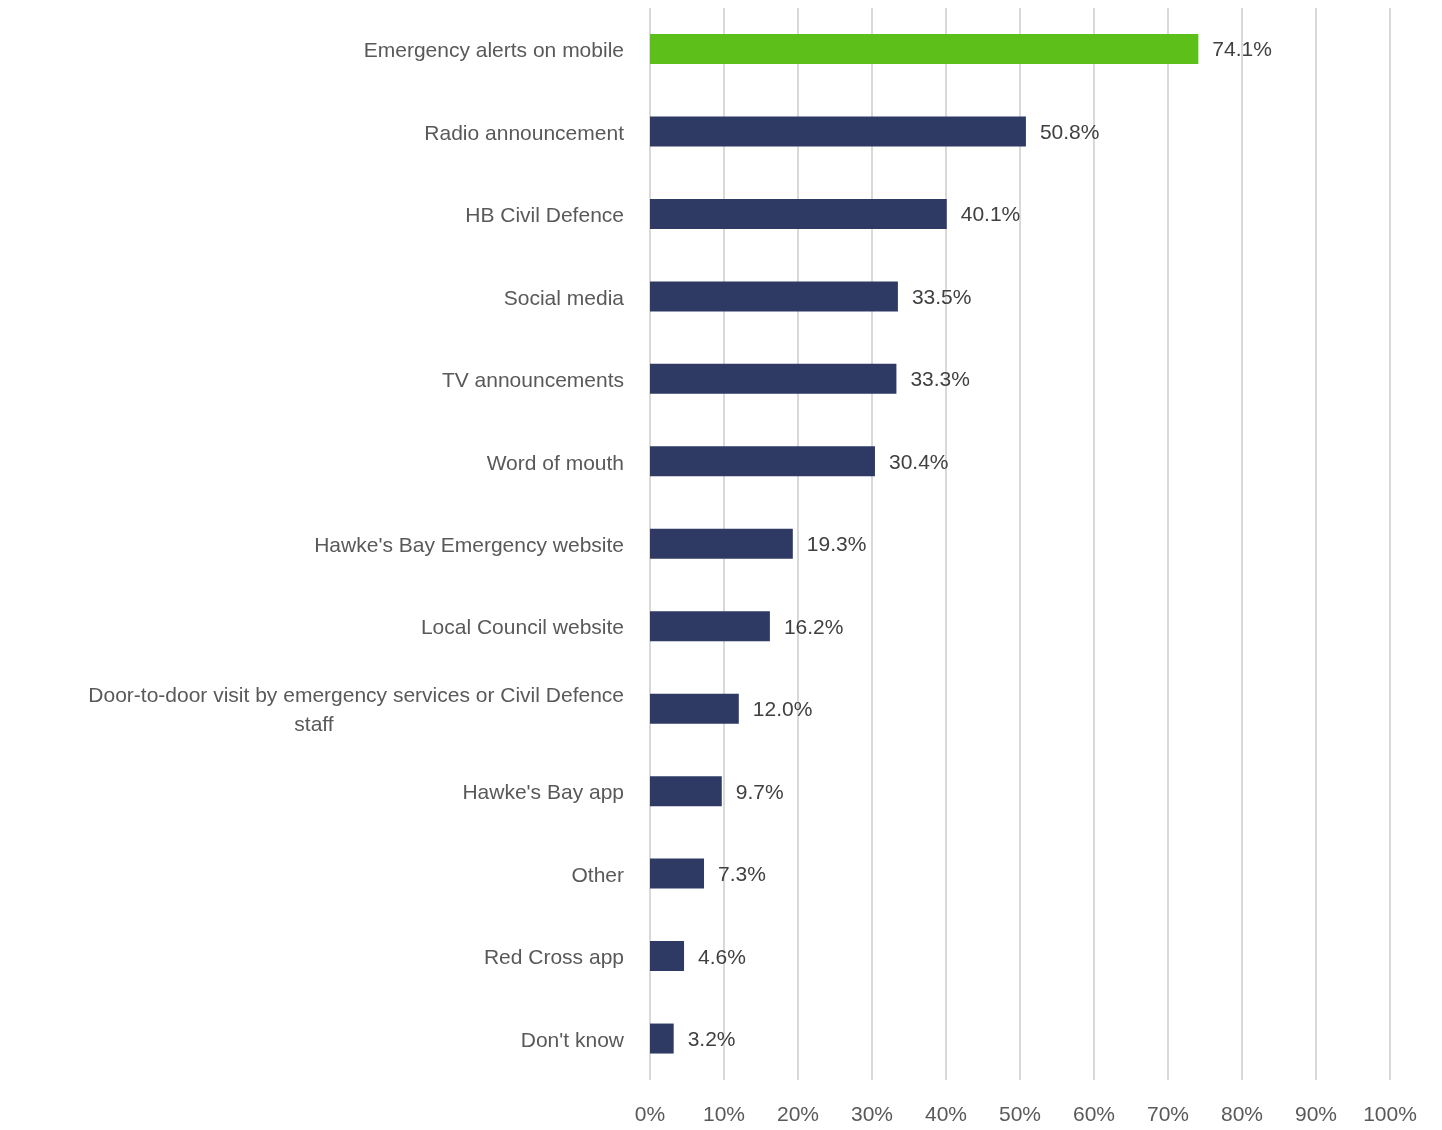  Describe the element at coordinates (941, 296) in the screenshot. I see `data-label: 33.5%` at that location.